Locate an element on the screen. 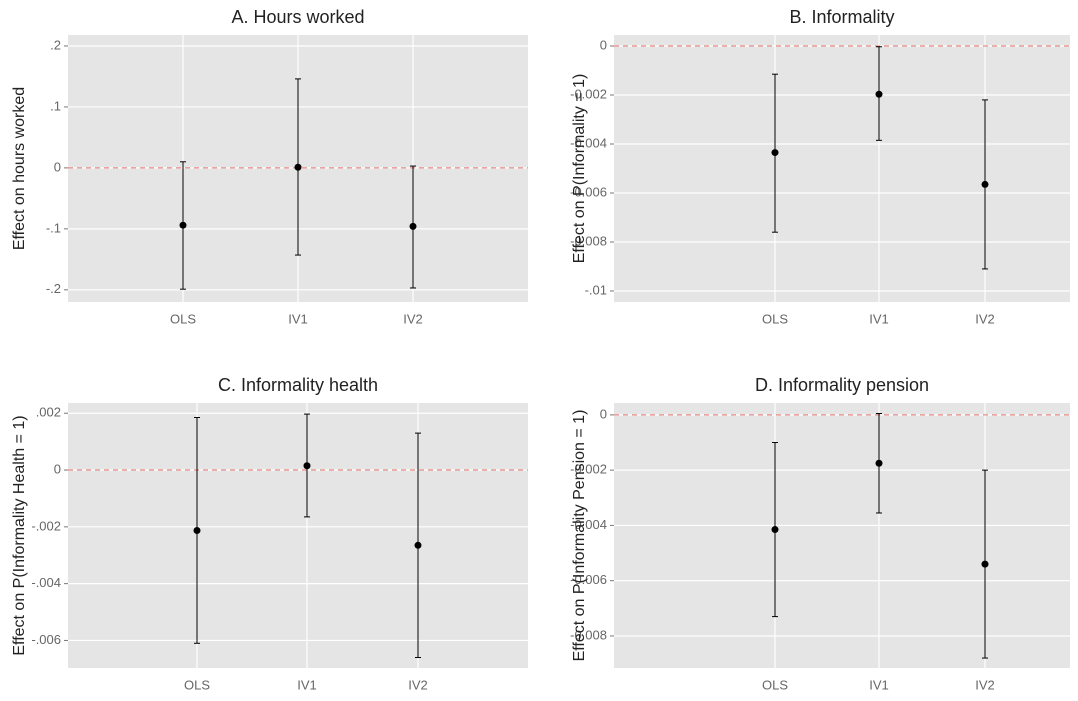 This screenshot has height=701, width=1078. y-tick-label: -.002 is located at coordinates (46, 525).